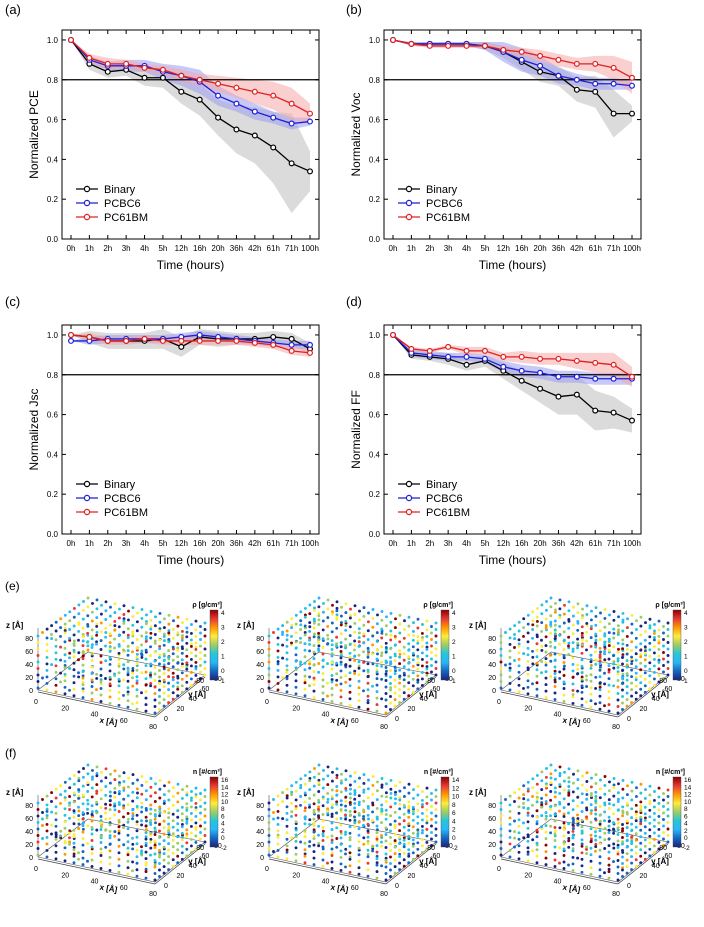 Image resolution: width=704 pixels, height=927 pixels. What do you see at coordinates (223, 831) in the screenshot?
I see `colorbar-tick: 2` at bounding box center [223, 831].